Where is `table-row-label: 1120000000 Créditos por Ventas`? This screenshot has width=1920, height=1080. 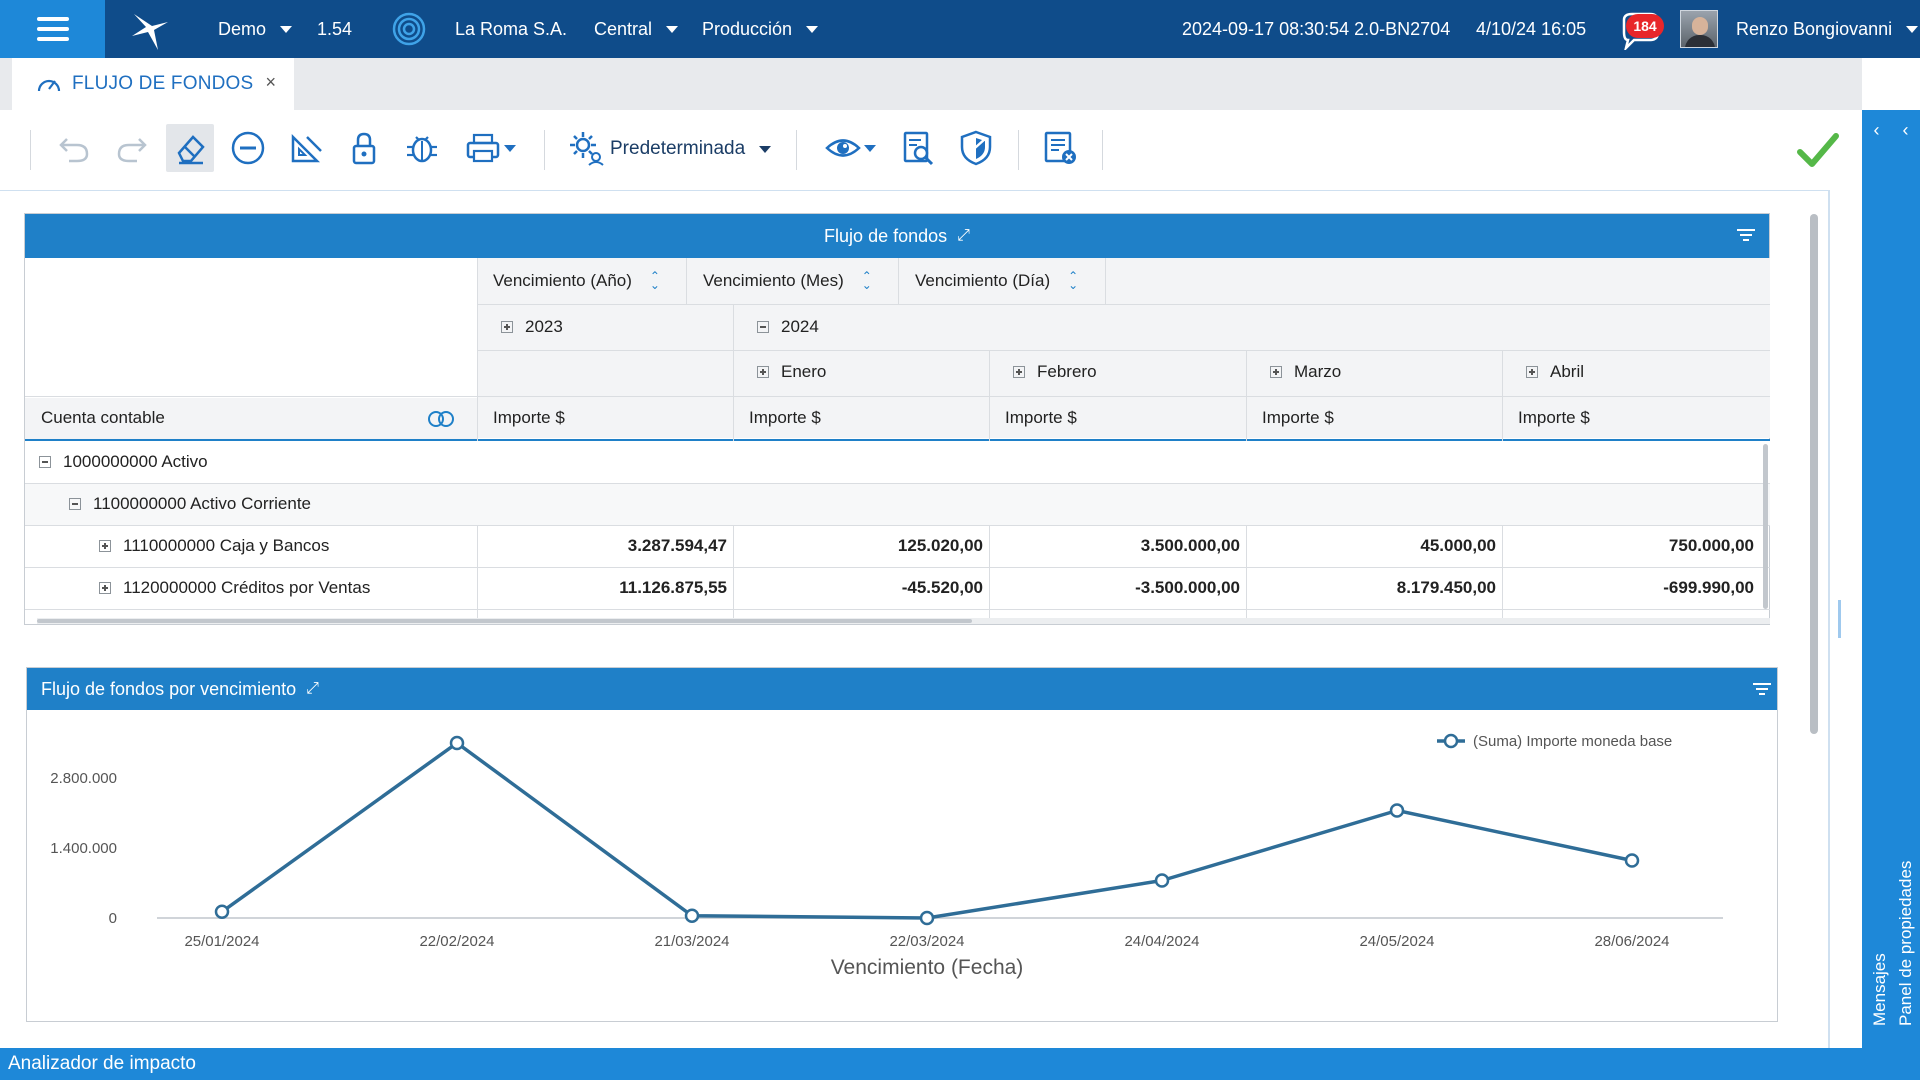
table-row-label: 1120000000 Créditos por Ventas is located at coordinates (234, 588).